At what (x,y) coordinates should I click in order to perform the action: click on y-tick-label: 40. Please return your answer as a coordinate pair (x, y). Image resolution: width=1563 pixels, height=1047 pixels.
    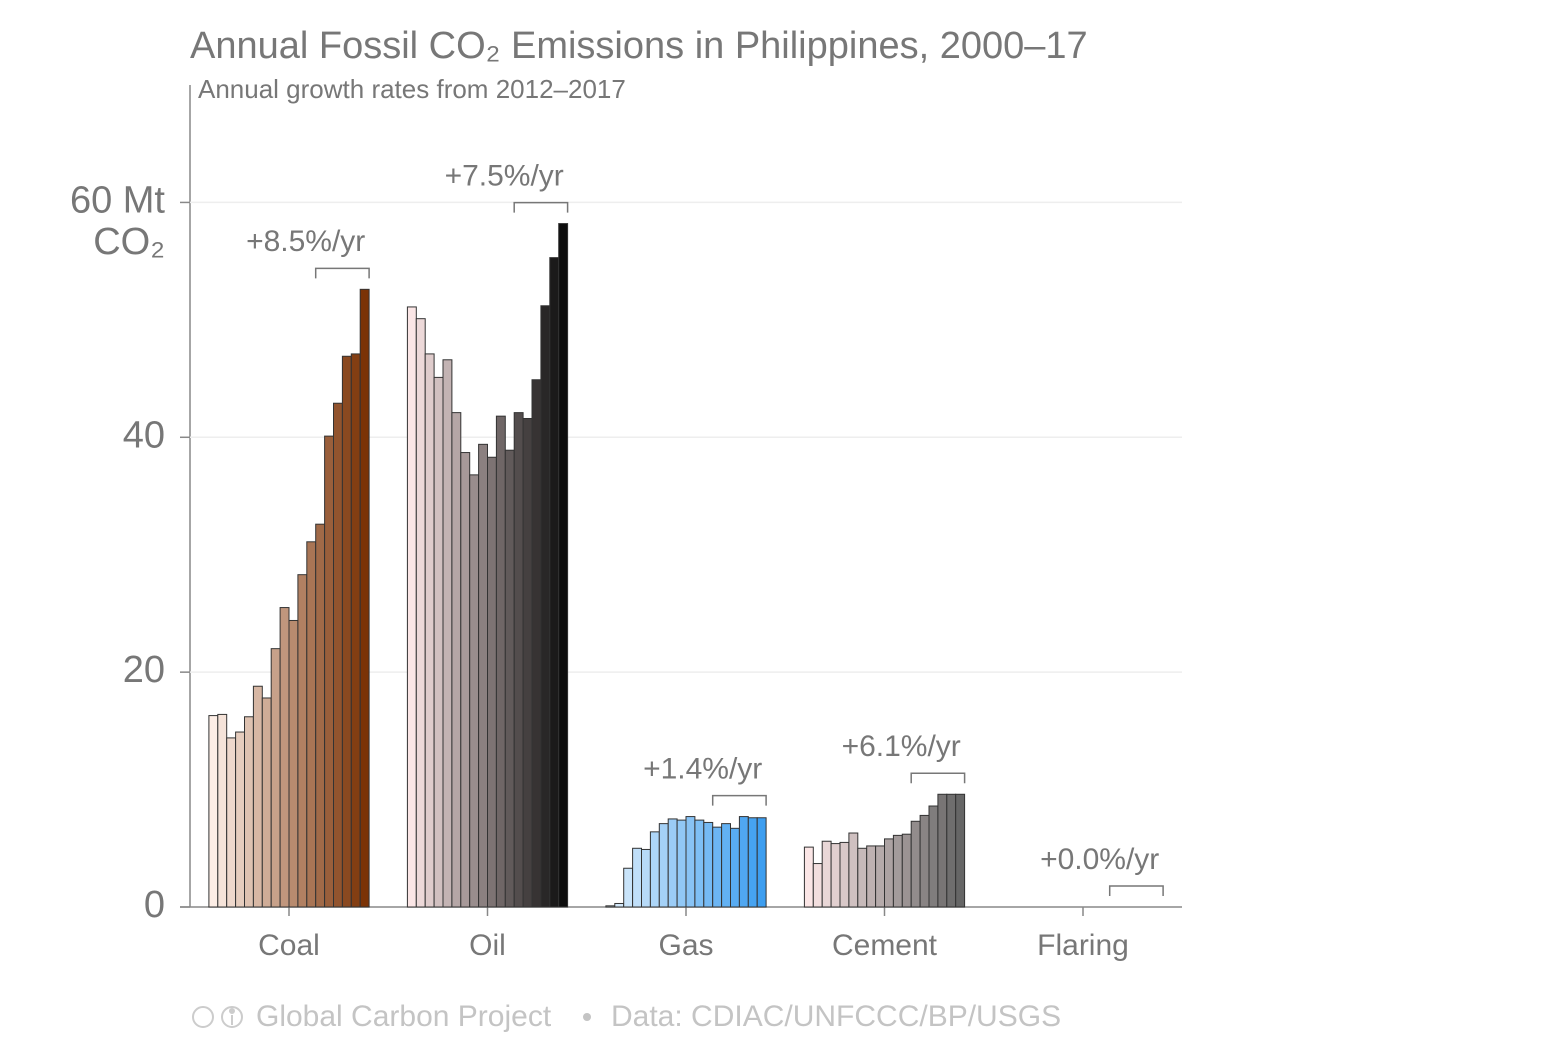
    Looking at the image, I should click on (144, 435).